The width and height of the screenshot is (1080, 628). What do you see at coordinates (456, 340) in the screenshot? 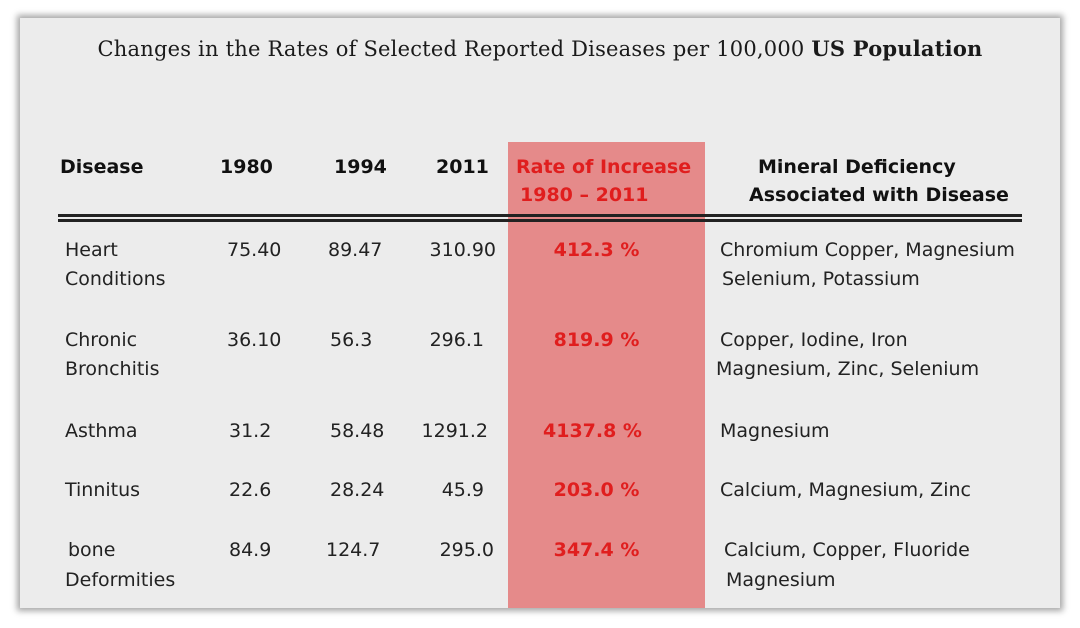
I see `row2-2011: 296.1` at bounding box center [456, 340].